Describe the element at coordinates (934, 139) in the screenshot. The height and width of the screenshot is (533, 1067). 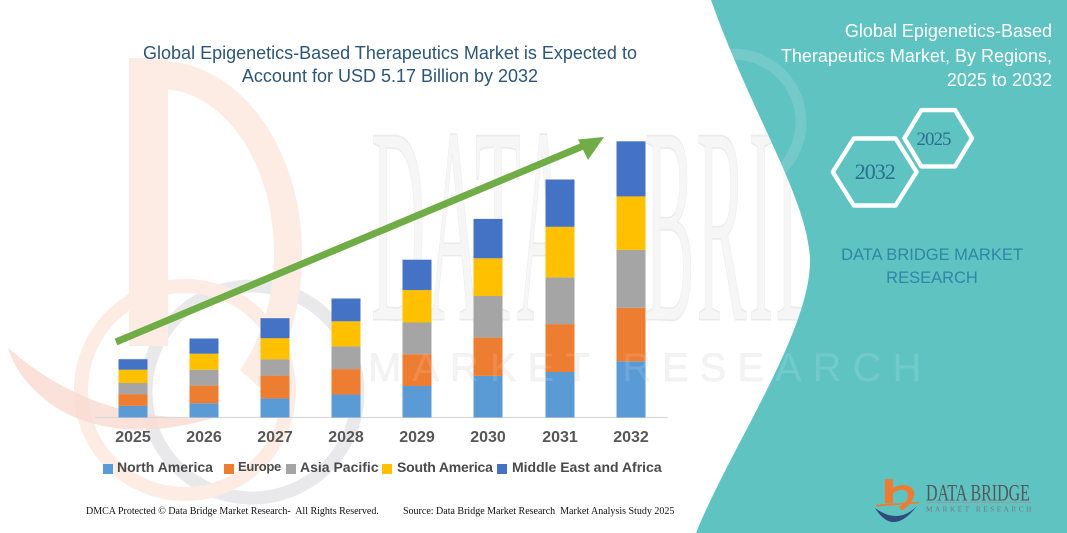
I see `svg-text: 2025` at that location.